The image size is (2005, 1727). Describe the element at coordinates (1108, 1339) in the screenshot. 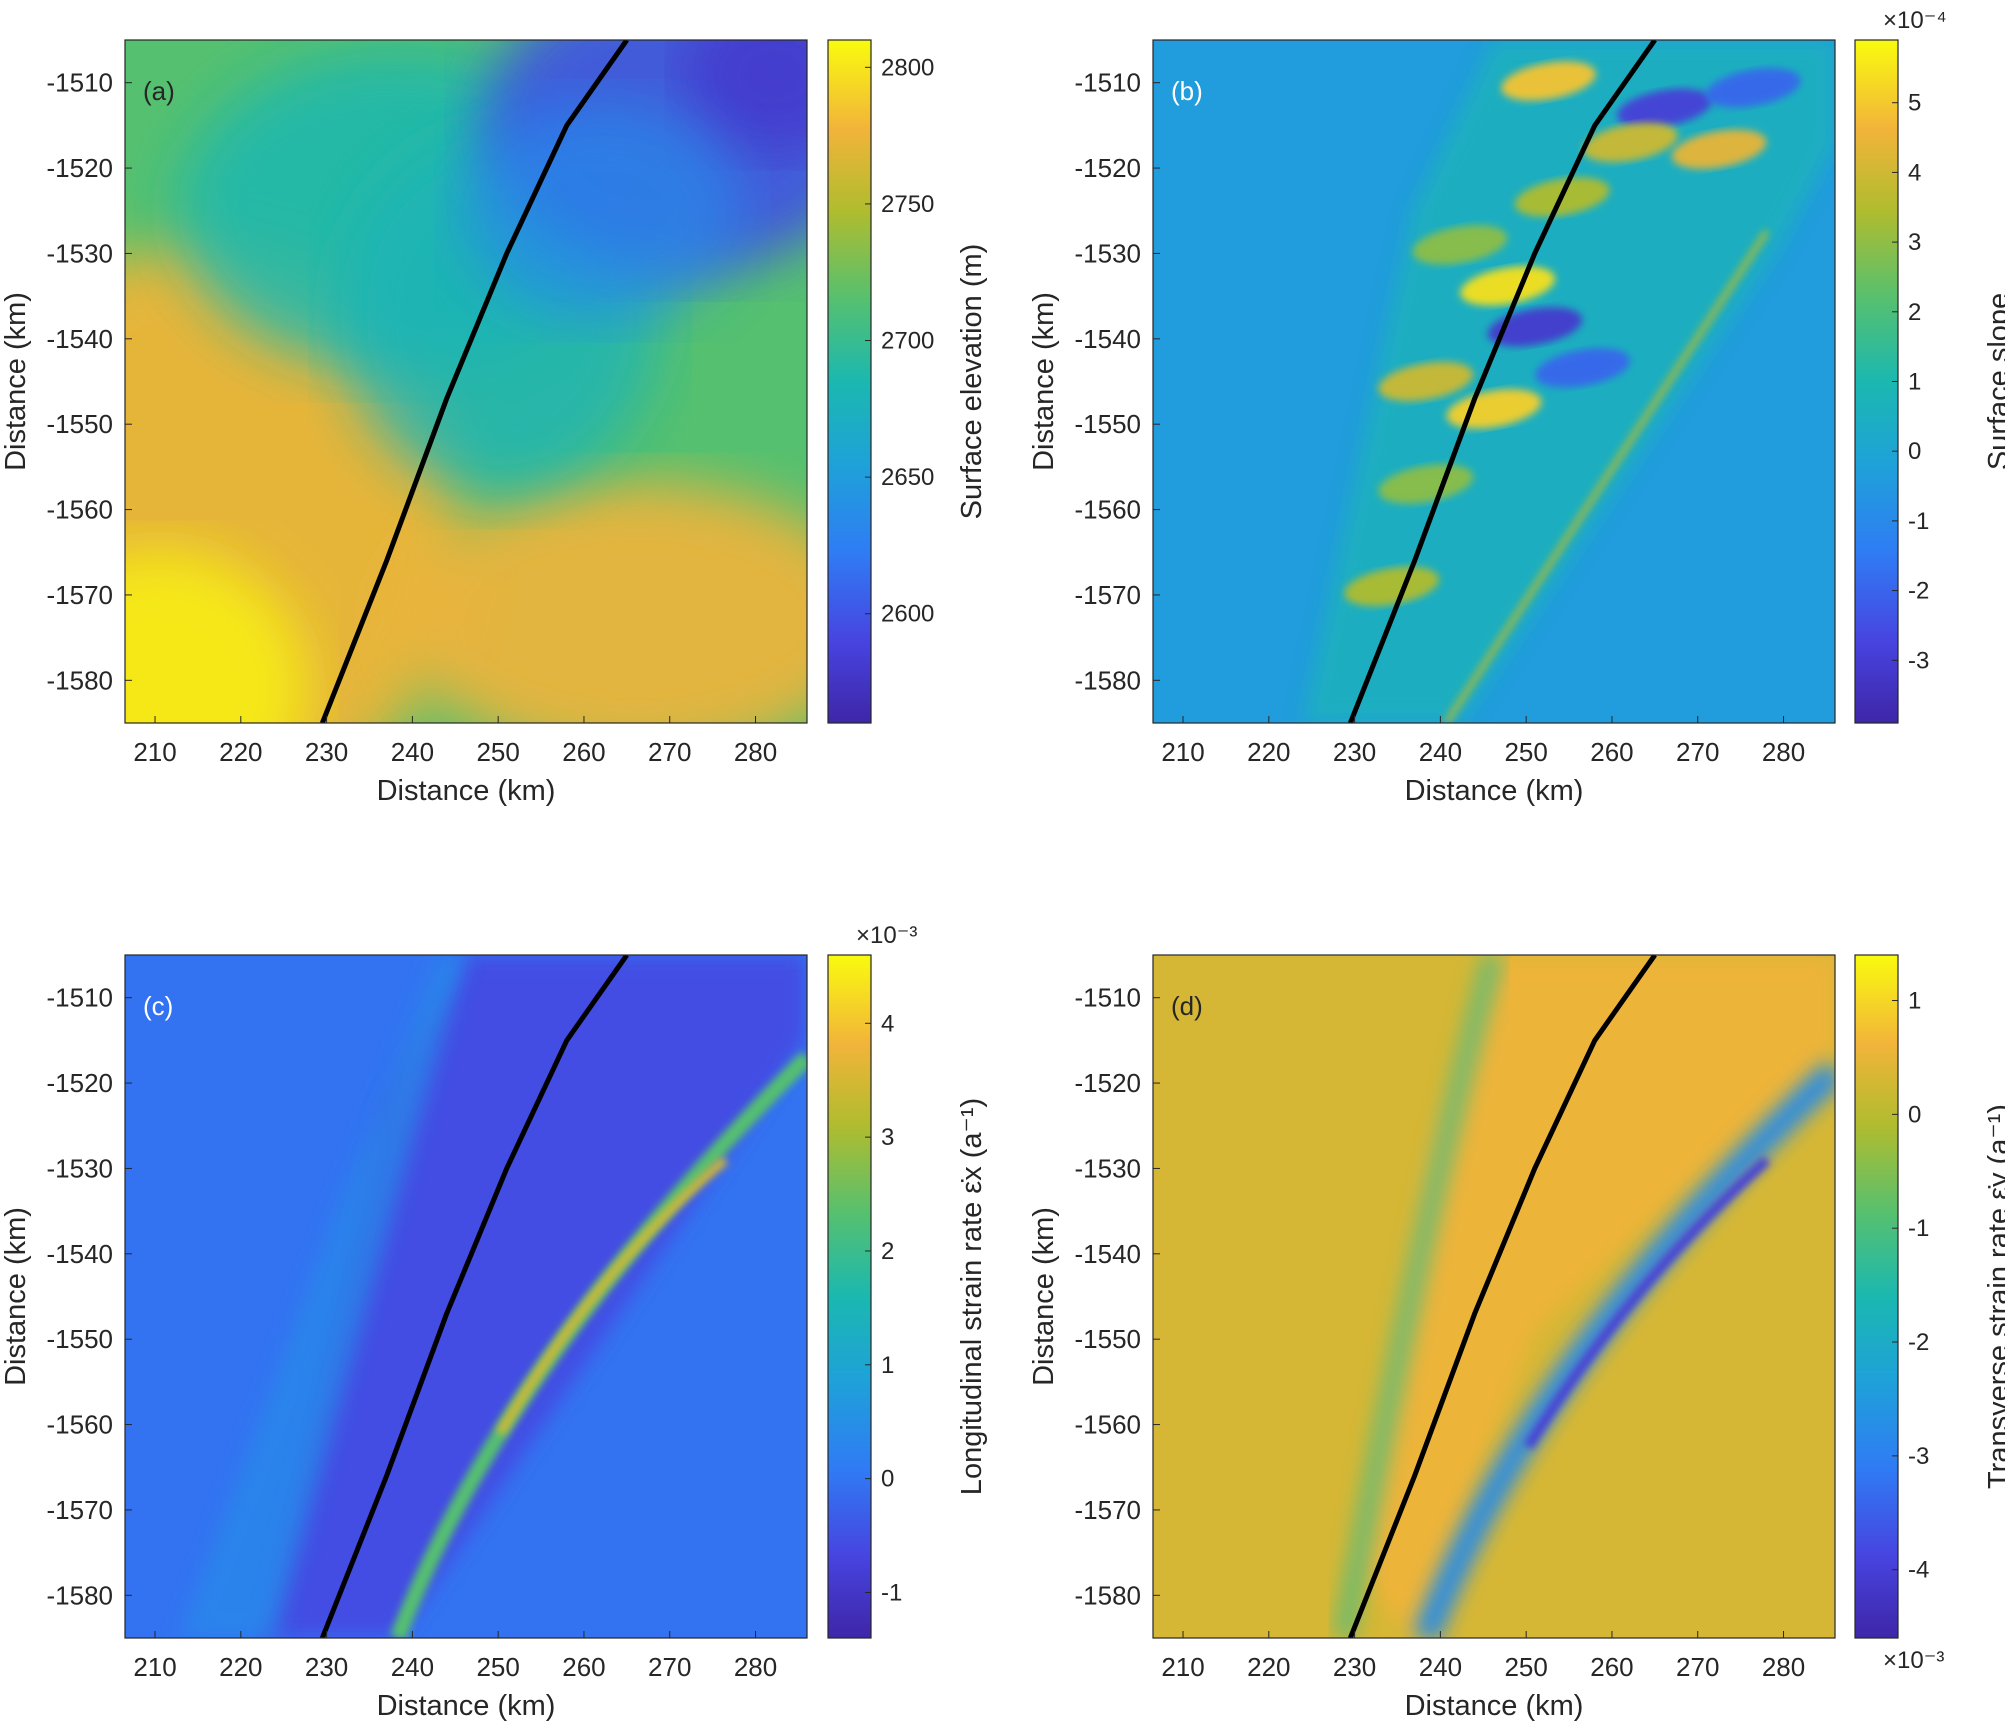

I see `y-tick-label: -1550` at that location.